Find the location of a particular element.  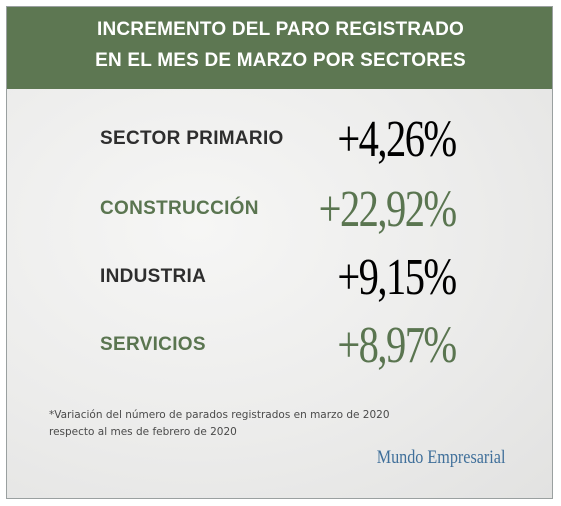

title-line-2: EN EL MES DE MARZO POR SECTORES is located at coordinates (280, 60).